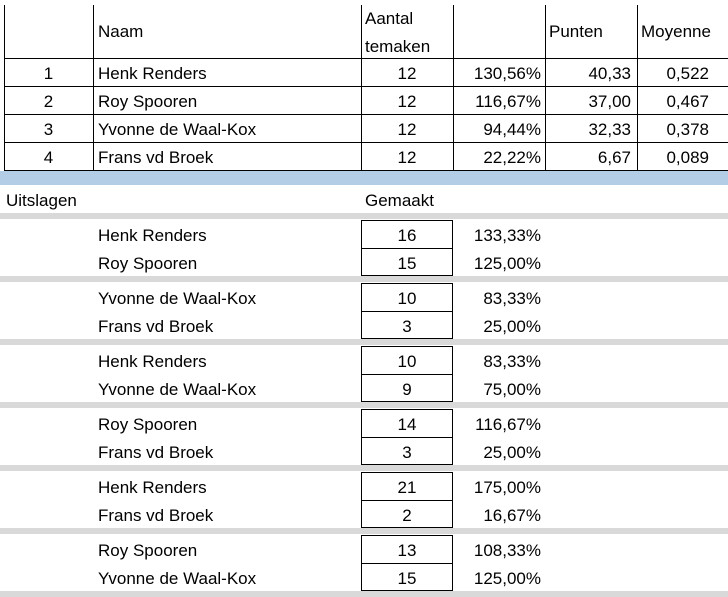 The height and width of the screenshot is (597, 728). Describe the element at coordinates (512, 129) in the screenshot. I see `percentage-value: 94,44%` at that location.